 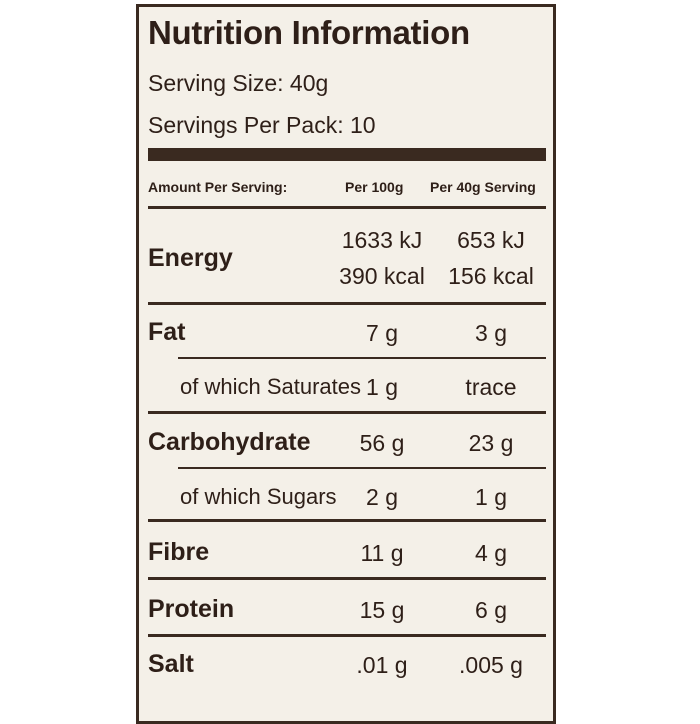 I want to click on row-label: of which Sugars, so click(x=258, y=496).